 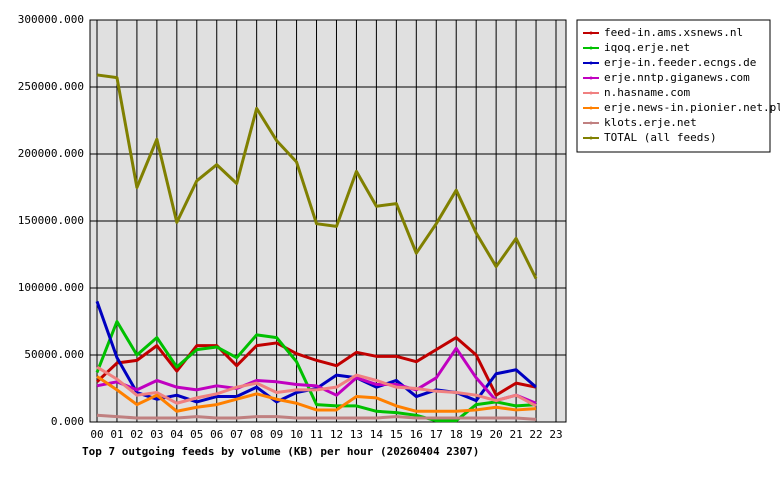 What do you see at coordinates (336, 434) in the screenshot?
I see `x-tick-label: 12` at bounding box center [336, 434].